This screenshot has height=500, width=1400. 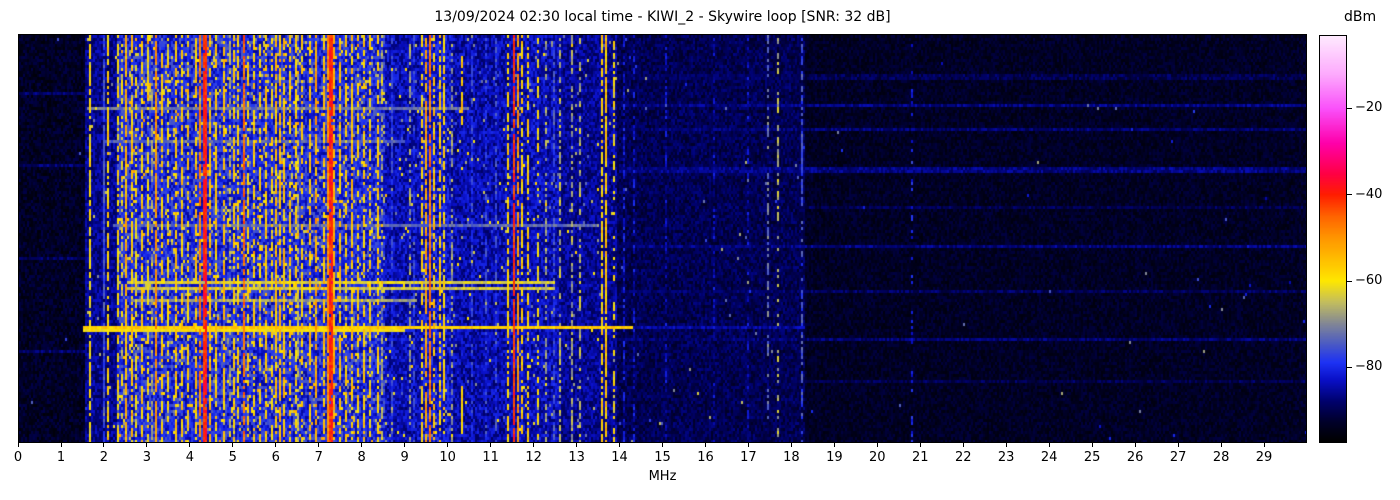 What do you see at coordinates (963, 457) in the screenshot?
I see `x-axis-tick-label: 22` at bounding box center [963, 457].